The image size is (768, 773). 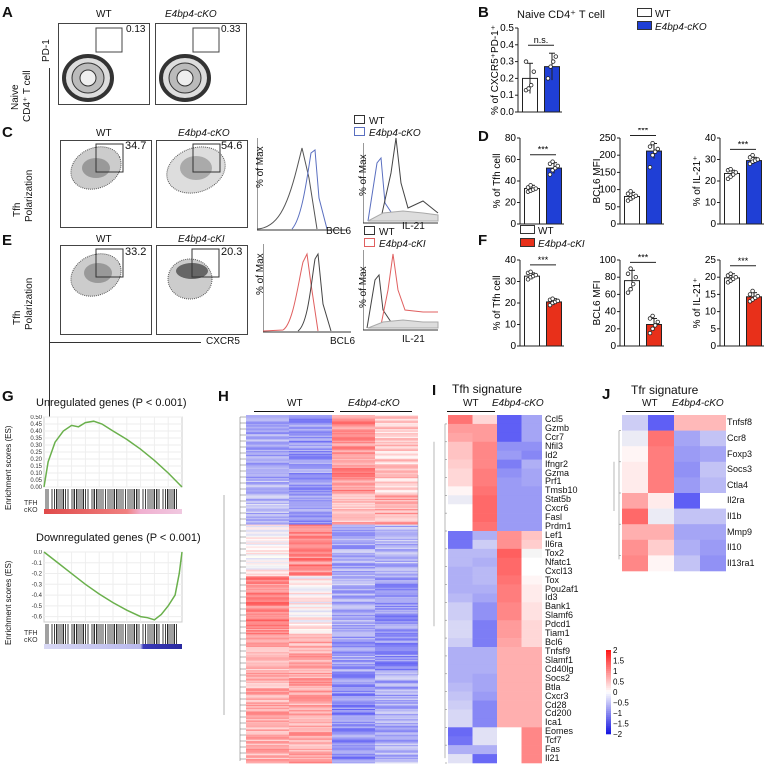 What do you see at coordinates (644, 12) in the screenshot?
I see `legend-swatch` at bounding box center [644, 12].